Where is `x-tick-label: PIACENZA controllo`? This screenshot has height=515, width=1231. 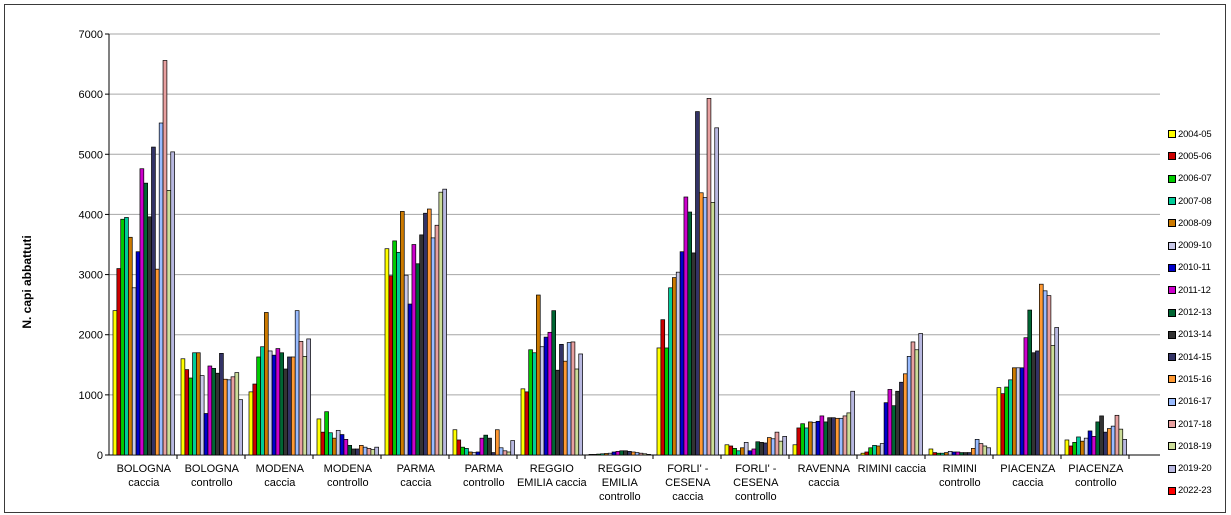 x-tick-label: PIACENZA controllo is located at coordinates (1096, 476).